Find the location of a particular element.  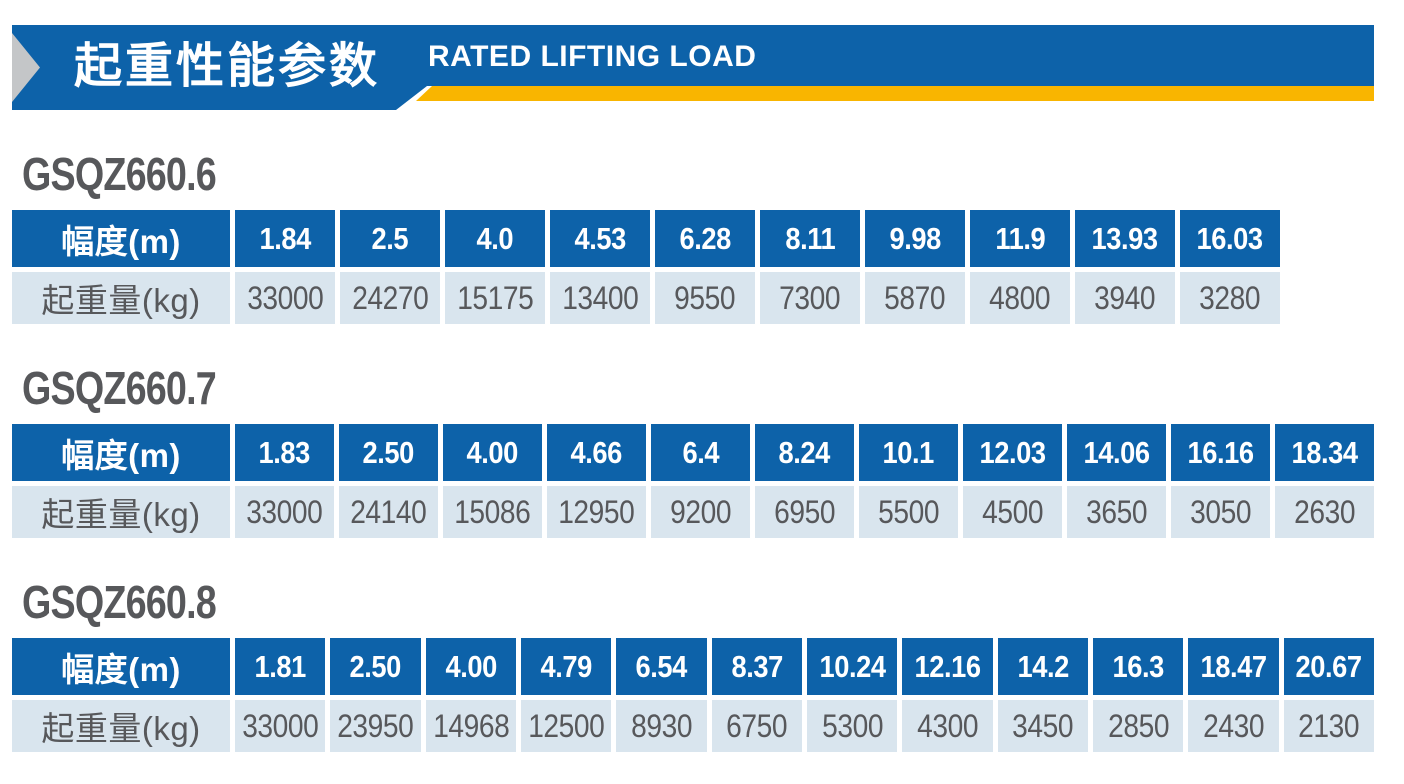

load-cell: 14968 is located at coordinates (470, 726).